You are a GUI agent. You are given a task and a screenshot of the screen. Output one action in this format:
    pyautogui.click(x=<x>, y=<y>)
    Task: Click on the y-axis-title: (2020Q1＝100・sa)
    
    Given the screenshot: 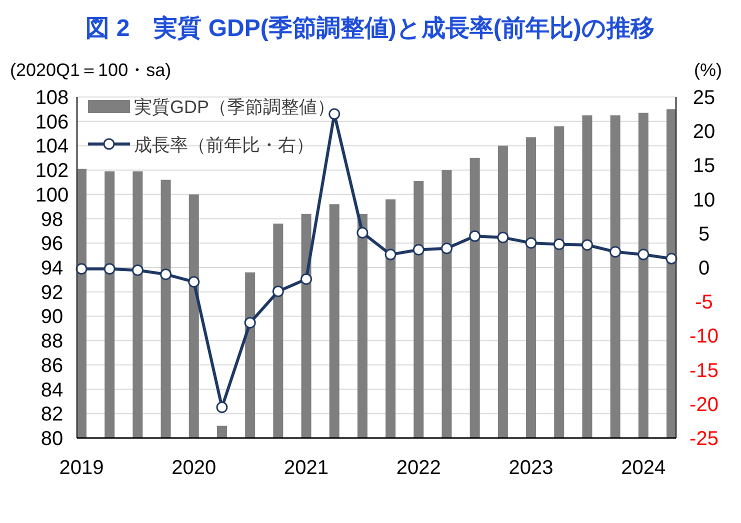 What is the action you would take?
    pyautogui.click(x=91, y=70)
    